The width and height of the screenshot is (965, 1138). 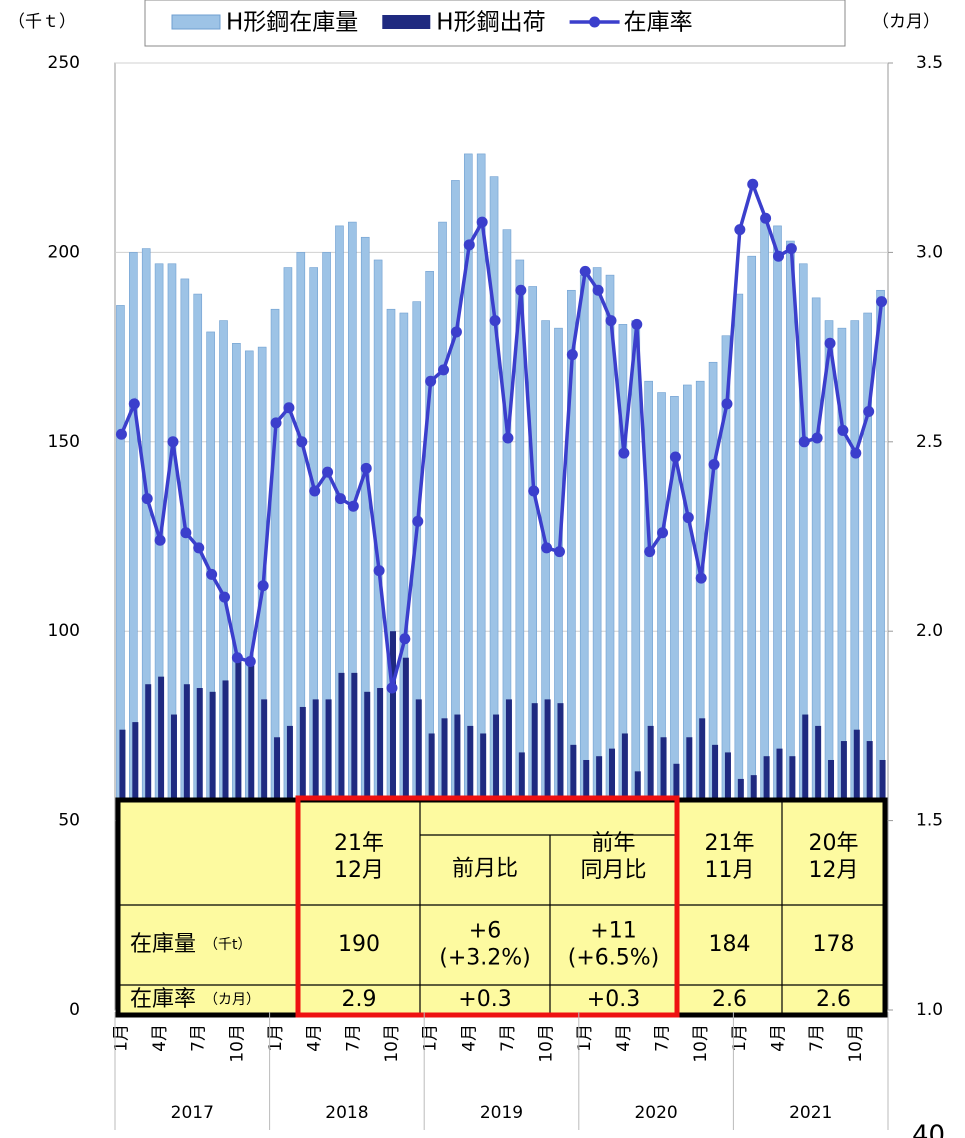 I want to click on cell-line: (+6.5%), so click(x=614, y=958).